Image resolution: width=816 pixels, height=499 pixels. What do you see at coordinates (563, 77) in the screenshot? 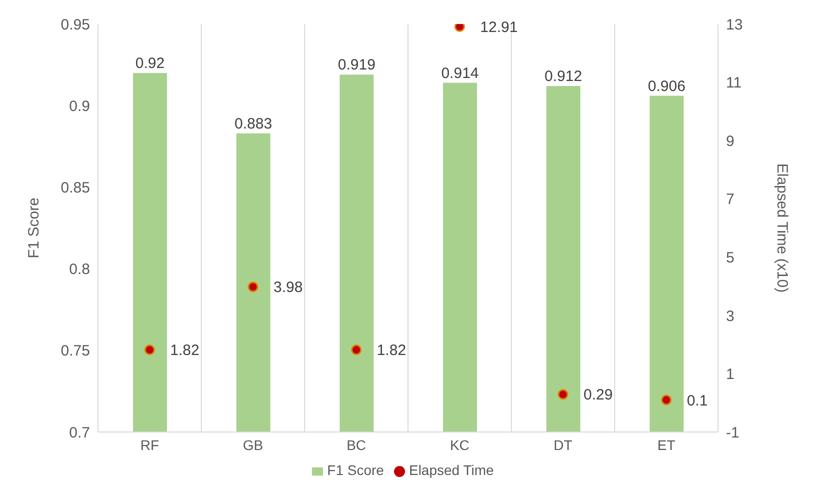
I see `data-label: 0.912` at bounding box center [563, 77].